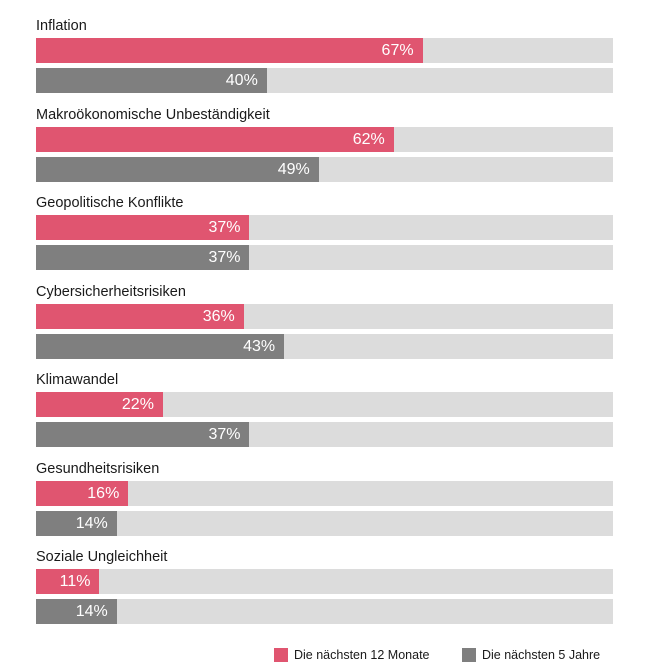  I want to click on bar-track: 67%, so click(324, 50).